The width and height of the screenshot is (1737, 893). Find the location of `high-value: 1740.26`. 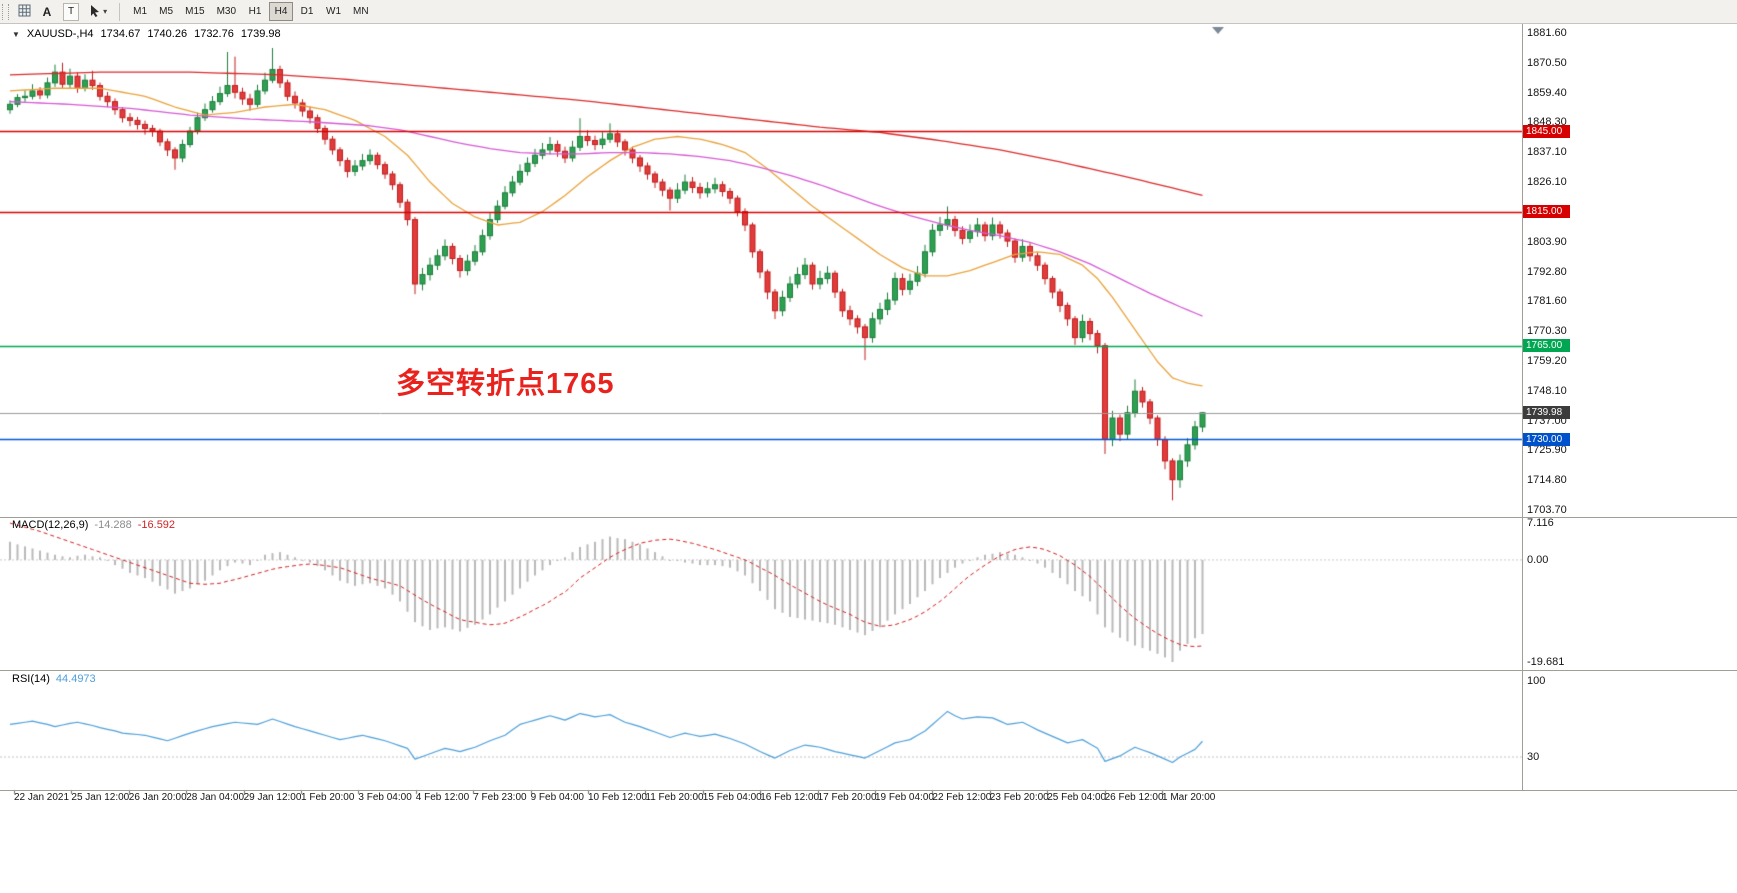

high-value: 1740.26 is located at coordinates (167, 34).